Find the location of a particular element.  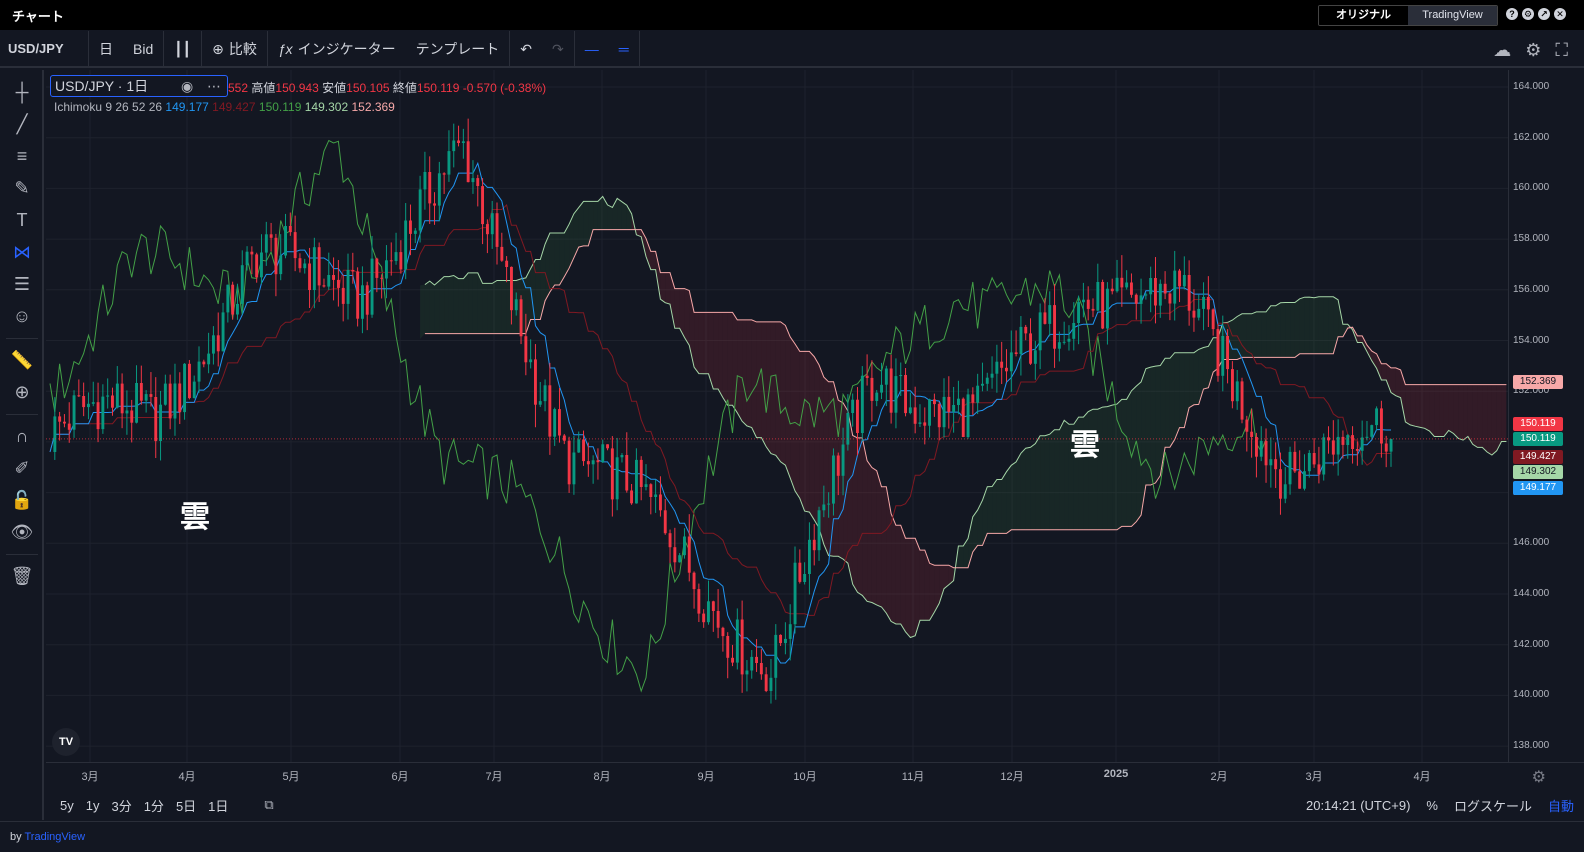

legend-symbol: USD/JPY · 1日 ◉ ⋯ is located at coordinates (139, 86).